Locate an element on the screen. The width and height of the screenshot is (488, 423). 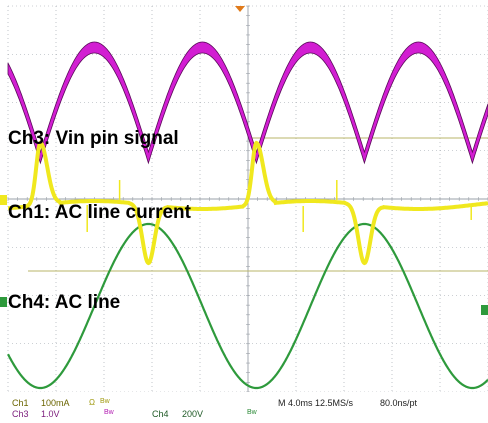
ch3-bw-badge: Bw is located at coordinates (109, 412).